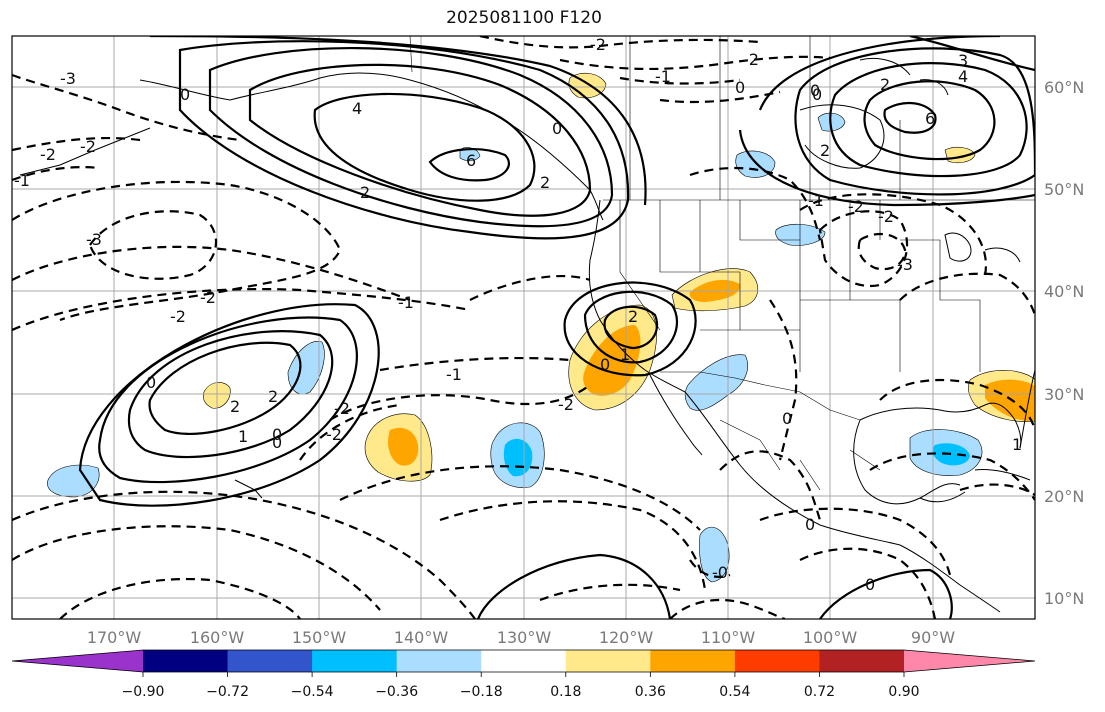 Image resolution: width=1105 pixels, height=712 pixels. What do you see at coordinates (942, 497) in the screenshot?
I see `yucatan` at bounding box center [942, 497].